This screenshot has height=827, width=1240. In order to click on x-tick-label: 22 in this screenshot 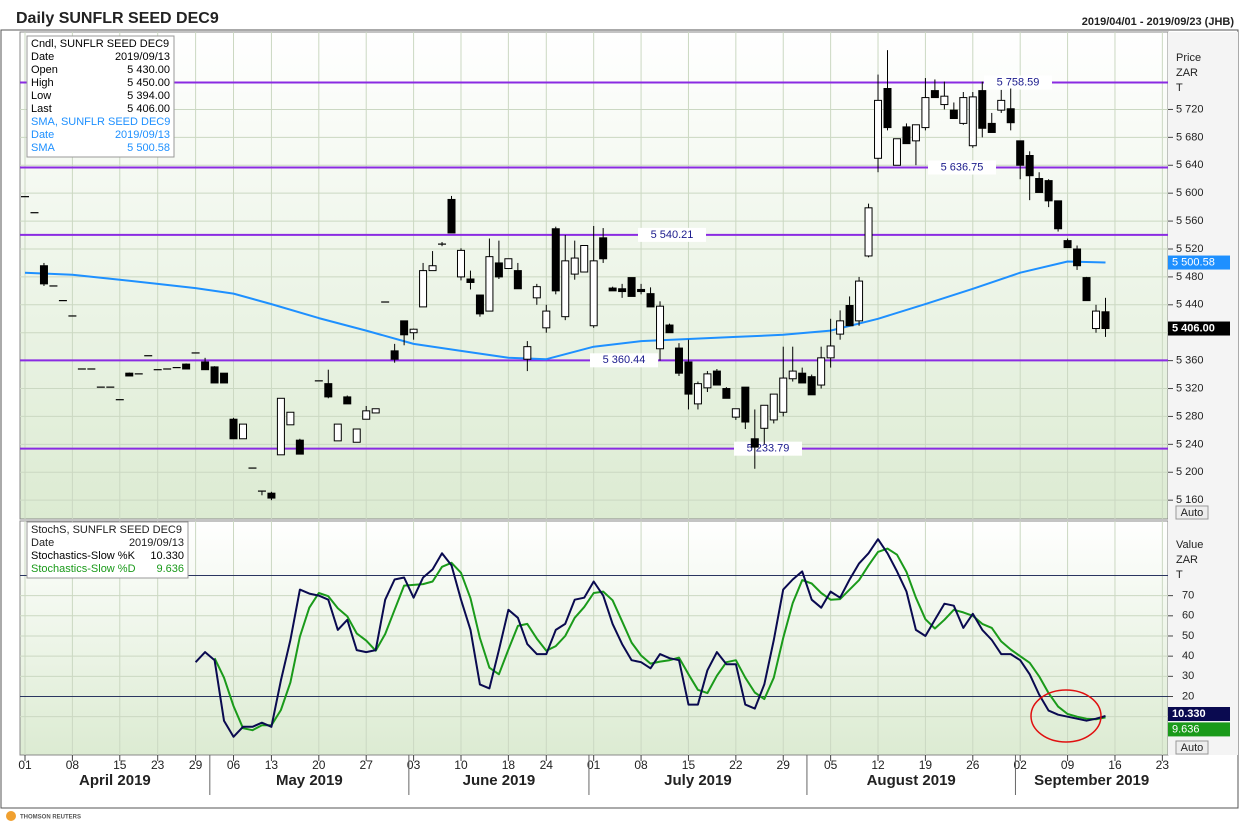, I will do `click(736, 765)`.